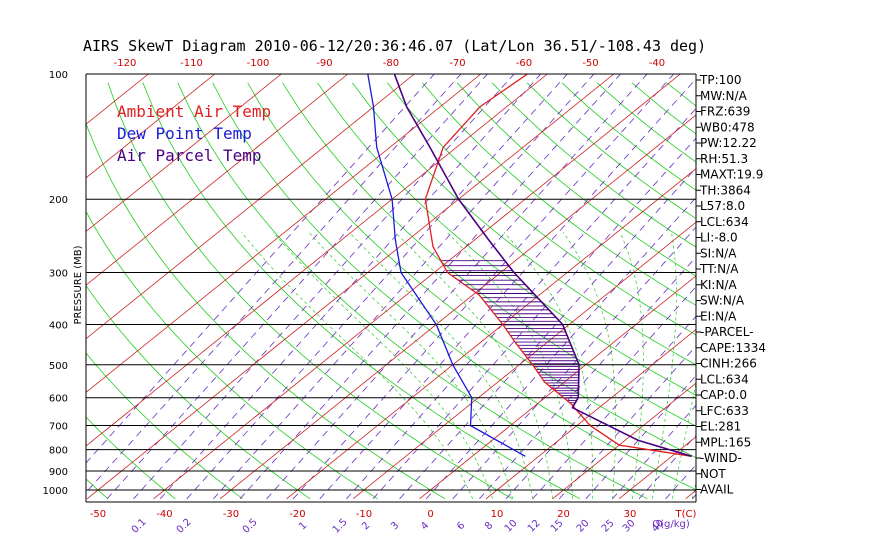  I want to click on cape-hatch, so click(510, 333).